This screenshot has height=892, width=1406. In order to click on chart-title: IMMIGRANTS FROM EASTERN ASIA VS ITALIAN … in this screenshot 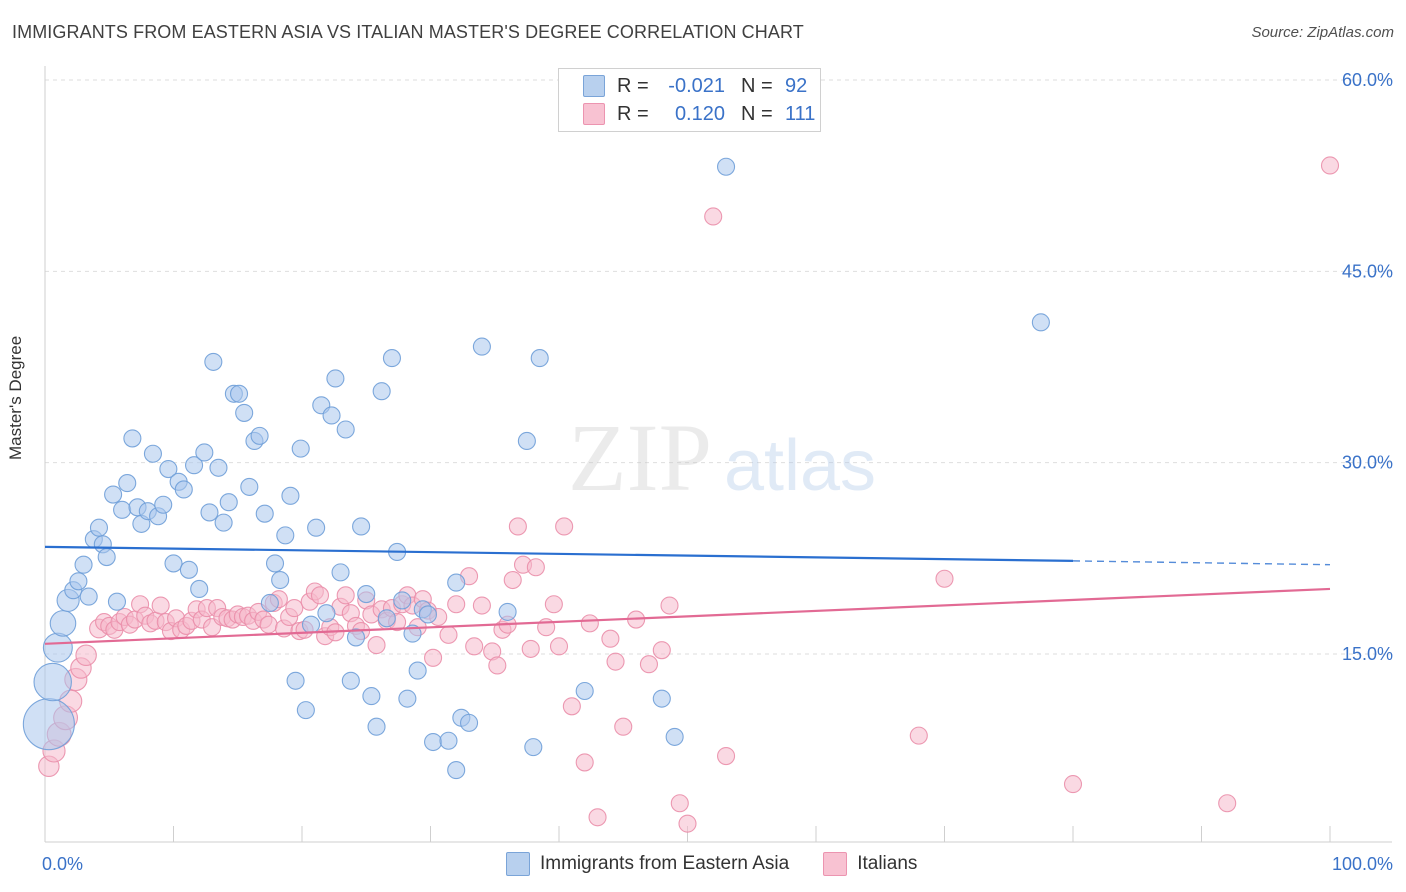, I will do `click(408, 32)`.